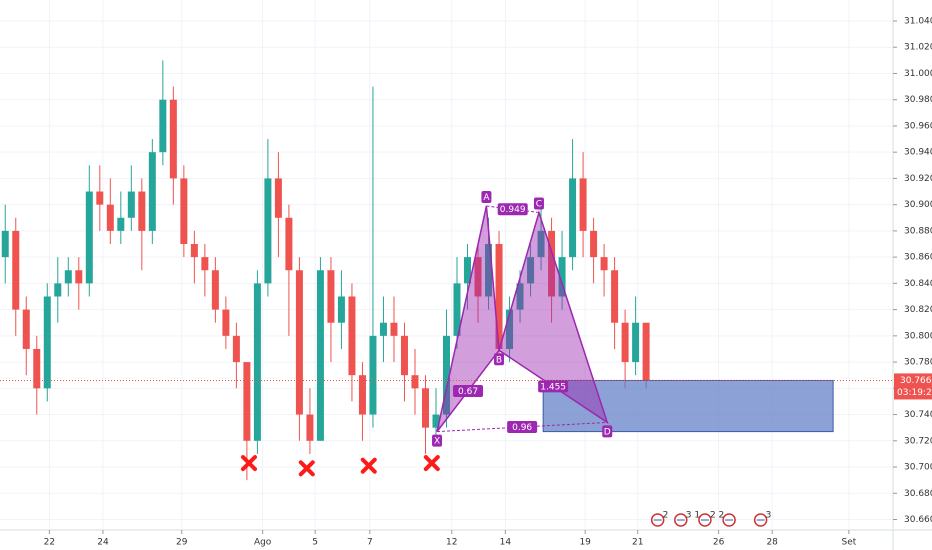  What do you see at coordinates (918, 258) in the screenshot?
I see `y-tick-label: 30.860` at bounding box center [918, 258].